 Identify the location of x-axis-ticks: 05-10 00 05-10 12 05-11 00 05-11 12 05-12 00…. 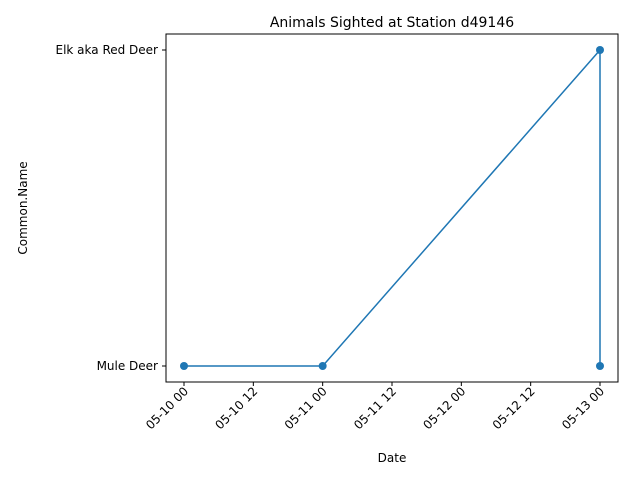
(375, 407).